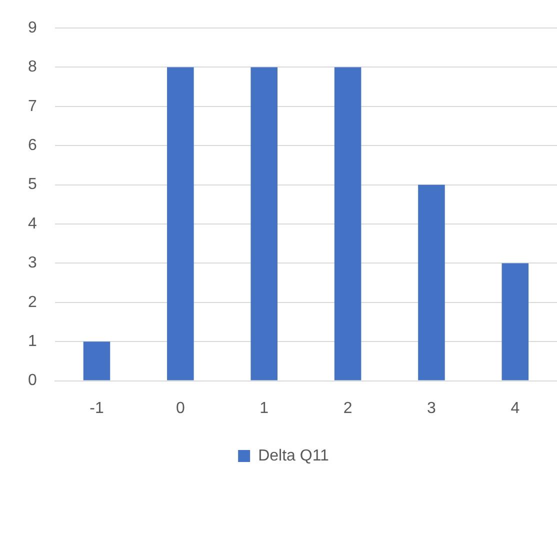 This screenshot has height=534, width=557. What do you see at coordinates (180, 408) in the screenshot?
I see `x-tick-label: 0` at bounding box center [180, 408].